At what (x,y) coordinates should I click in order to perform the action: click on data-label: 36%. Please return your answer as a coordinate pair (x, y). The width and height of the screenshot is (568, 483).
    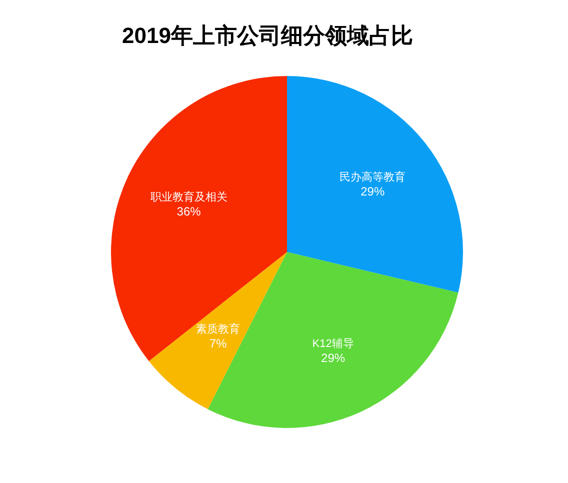
    Looking at the image, I should click on (189, 211).